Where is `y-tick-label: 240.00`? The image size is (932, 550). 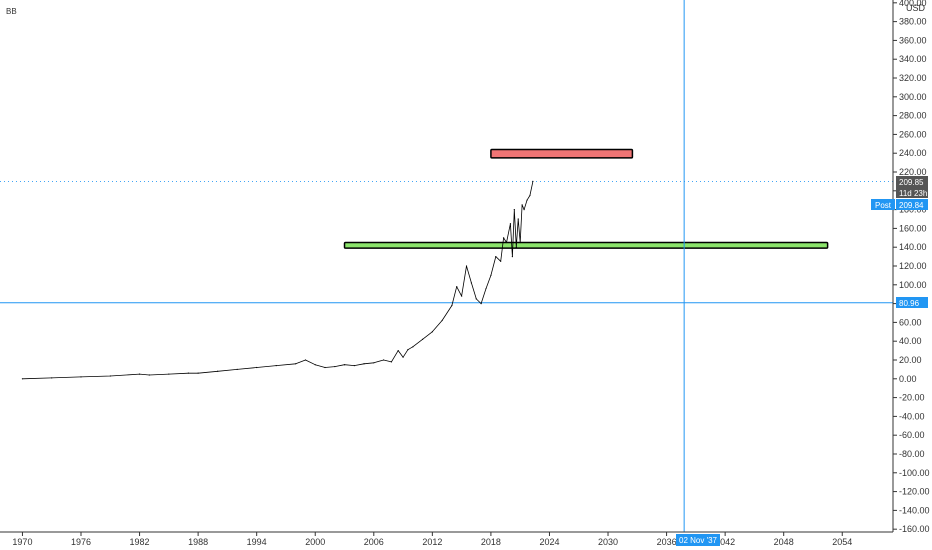
y-tick-label: 240.00 is located at coordinates (913, 153).